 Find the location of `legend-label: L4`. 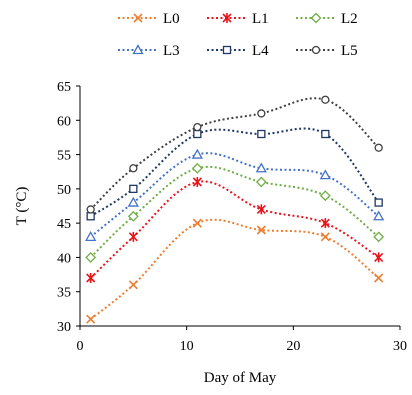

legend-label: L4 is located at coordinates (260, 51).